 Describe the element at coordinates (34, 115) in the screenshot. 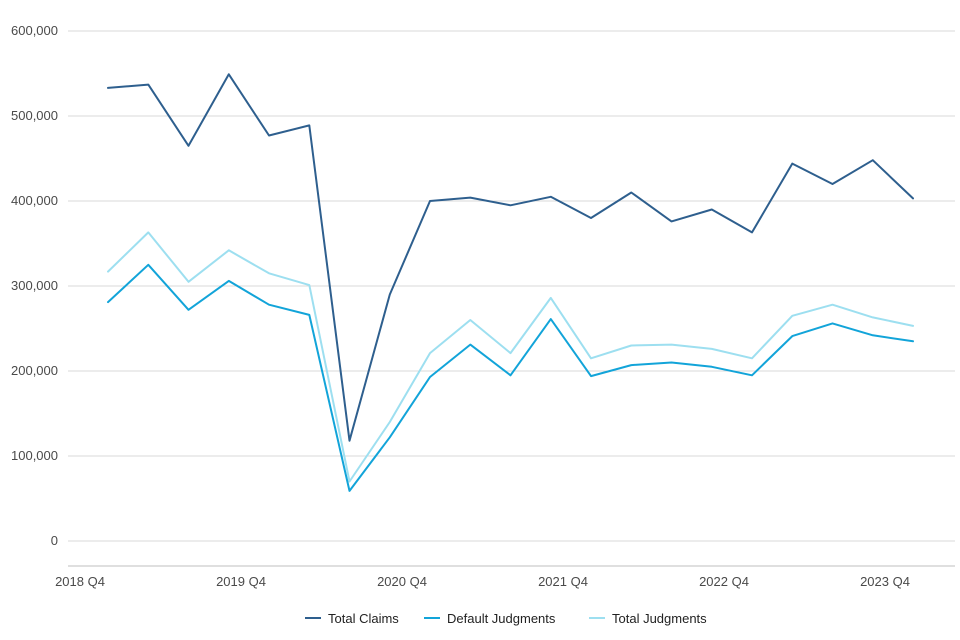

I see `y-tick-label: 500,000` at that location.